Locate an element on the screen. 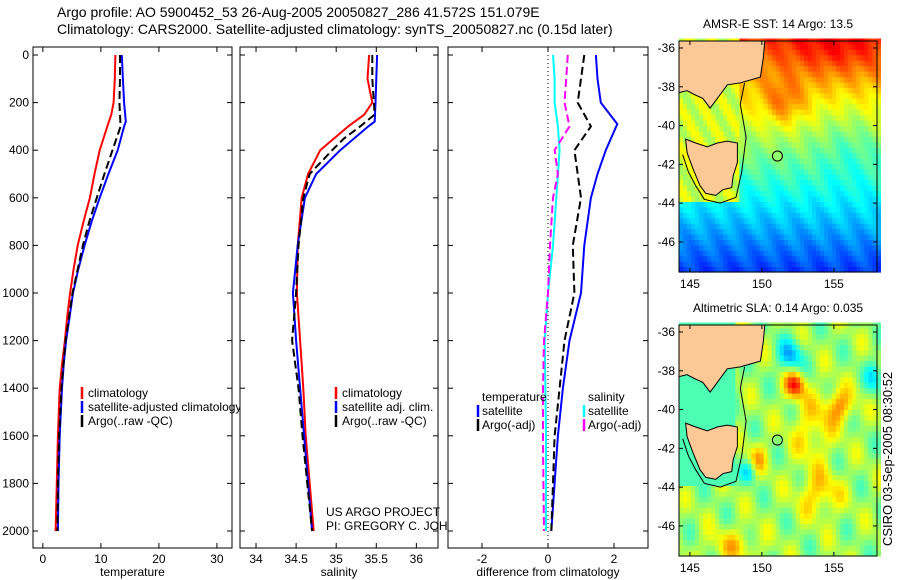 This screenshot has height=580, width=900. shelf-contour is located at coordinates (714, 143).